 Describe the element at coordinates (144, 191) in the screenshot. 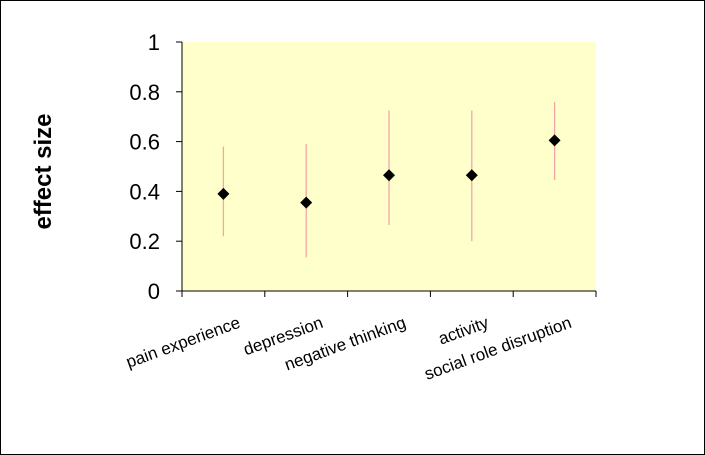

I see `y-tick-label: 0.4` at that location.